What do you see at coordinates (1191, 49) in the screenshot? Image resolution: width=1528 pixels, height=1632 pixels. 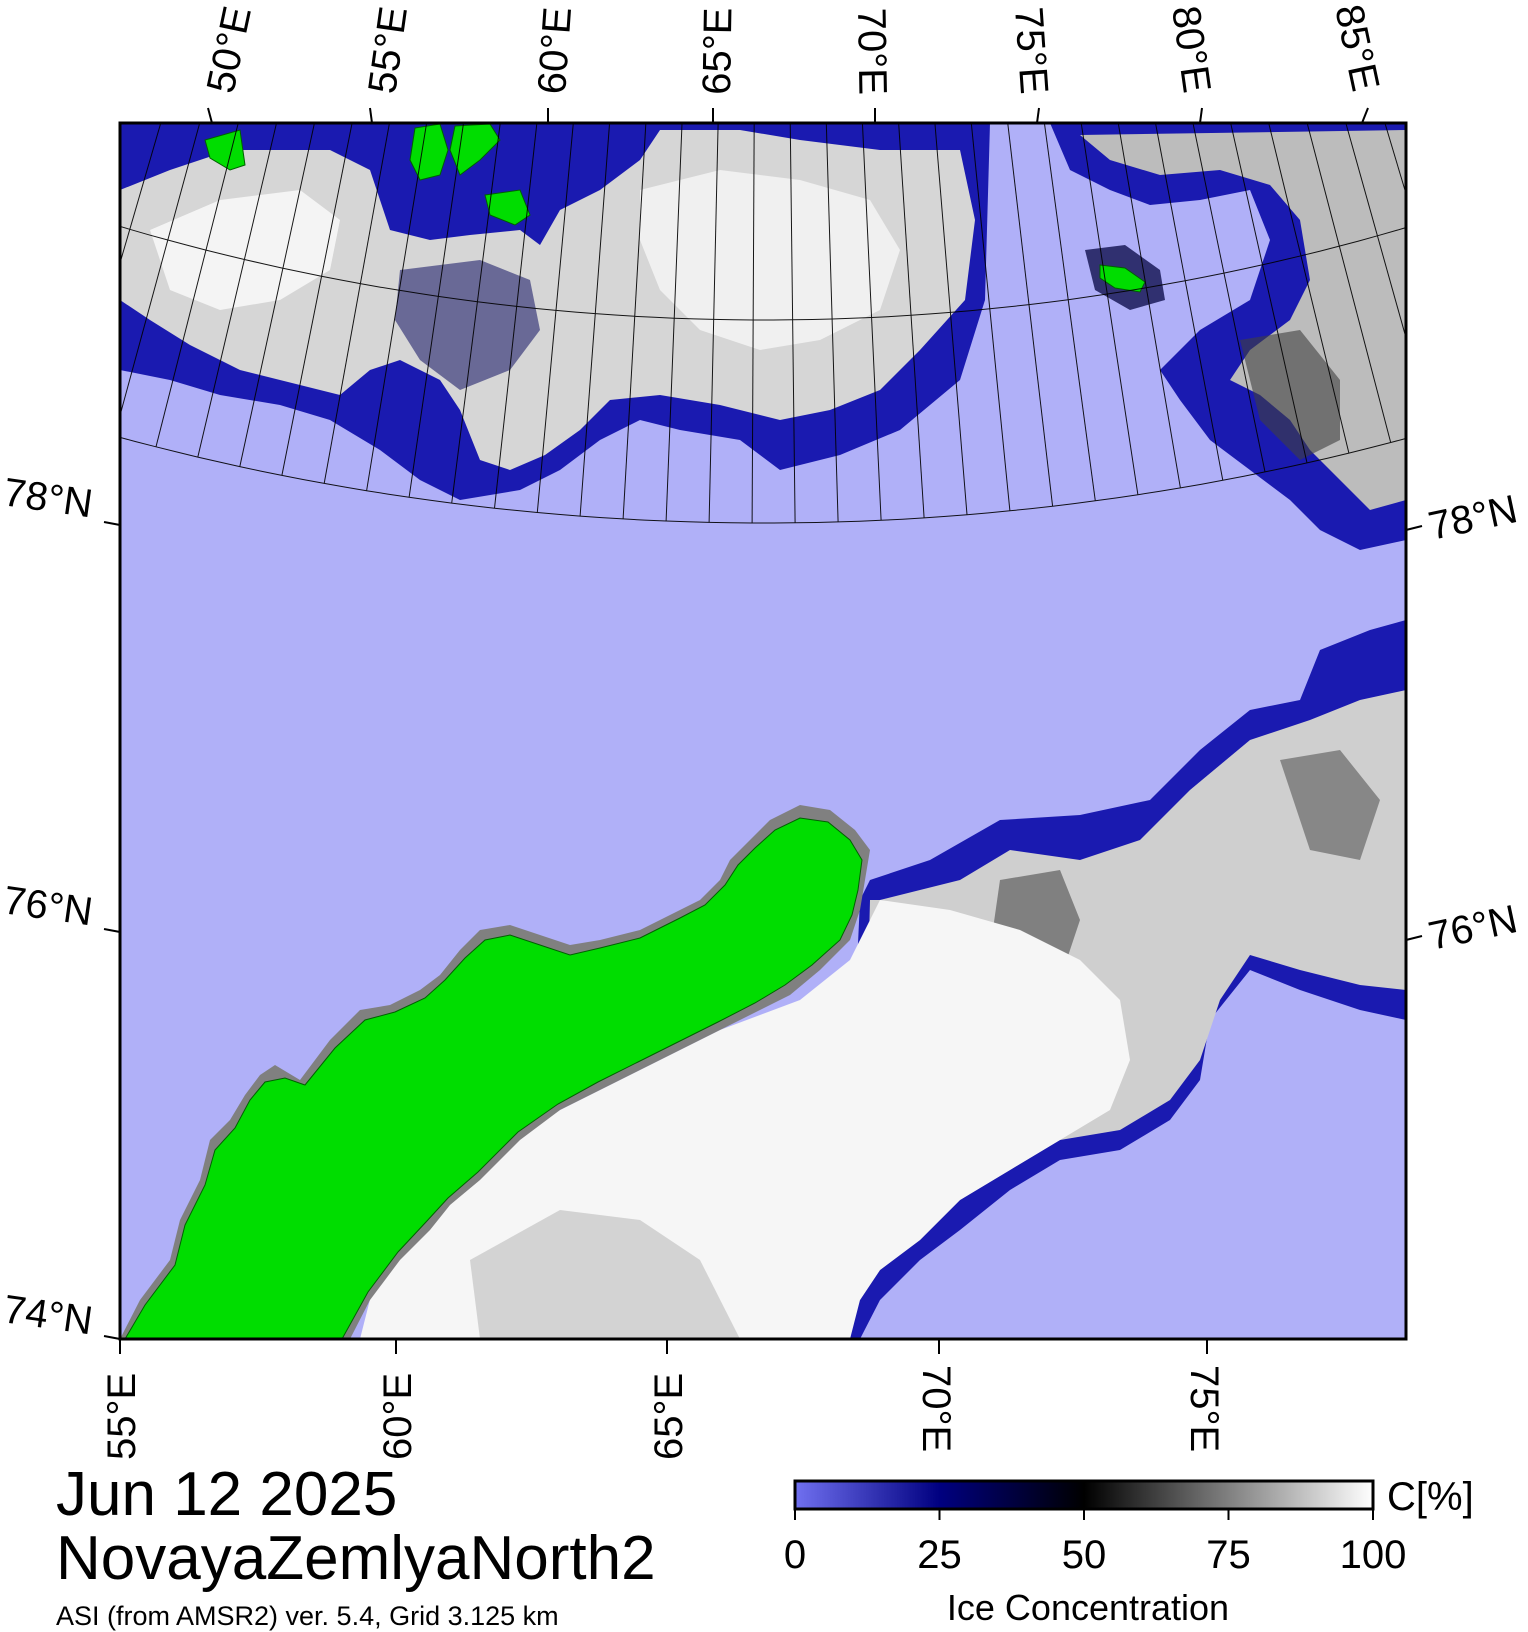 I see `top-lon-label: 80°E` at bounding box center [1191, 49].